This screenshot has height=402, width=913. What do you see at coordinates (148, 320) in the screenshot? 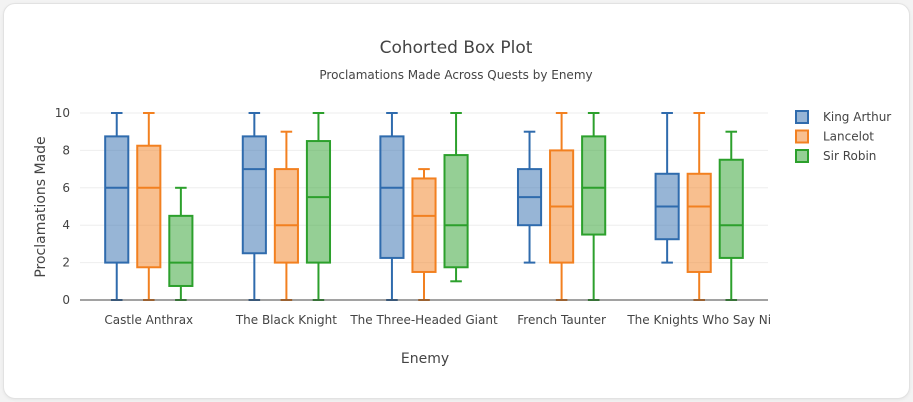
I see `x-tick-label: Castle Anthrax` at bounding box center [148, 320].